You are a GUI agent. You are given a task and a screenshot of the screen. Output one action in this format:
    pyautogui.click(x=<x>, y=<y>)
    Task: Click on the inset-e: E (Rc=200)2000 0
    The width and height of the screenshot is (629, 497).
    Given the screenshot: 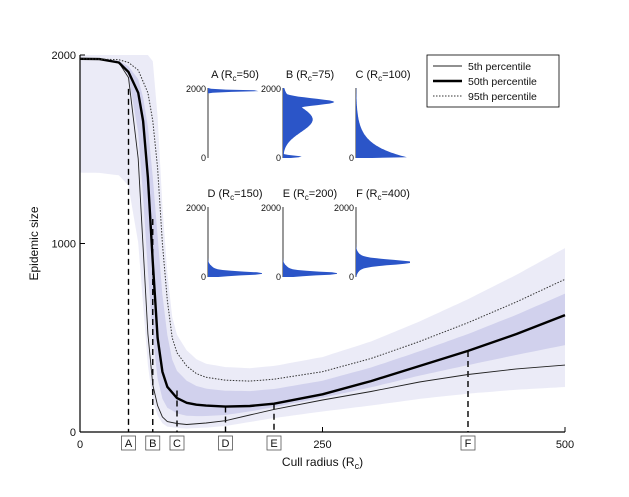 What is the action you would take?
    pyautogui.click(x=299, y=235)
    